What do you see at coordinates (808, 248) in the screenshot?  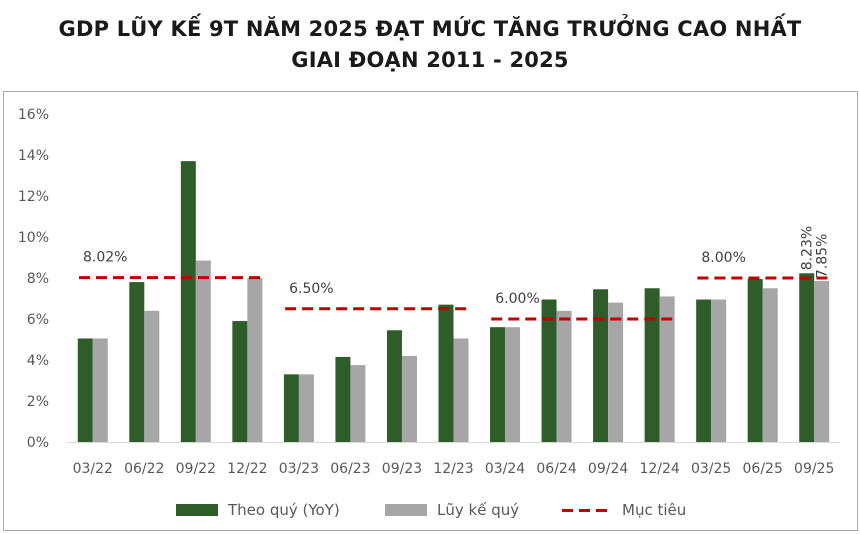 I see `data-label: 8.23%` at bounding box center [808, 248].